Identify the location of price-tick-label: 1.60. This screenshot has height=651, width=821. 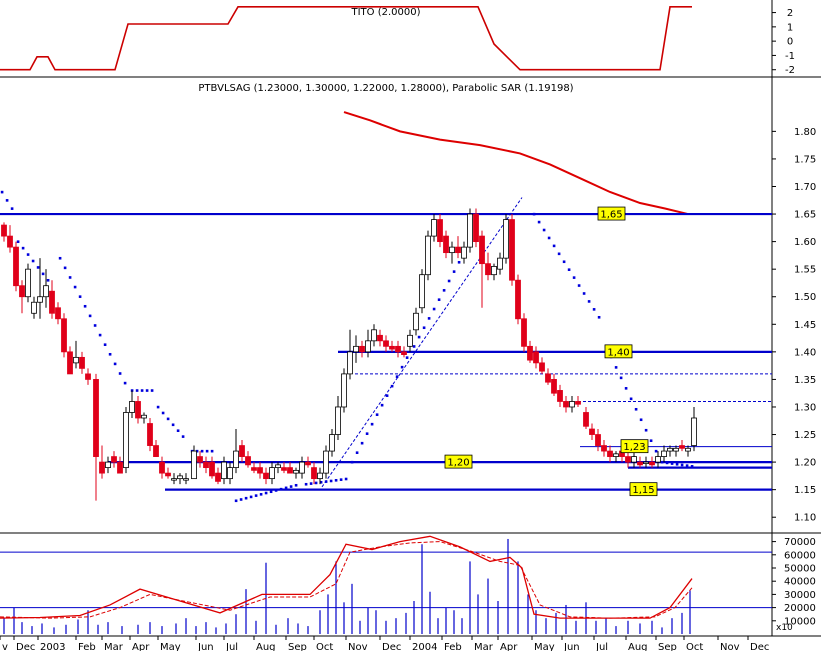
(805, 242).